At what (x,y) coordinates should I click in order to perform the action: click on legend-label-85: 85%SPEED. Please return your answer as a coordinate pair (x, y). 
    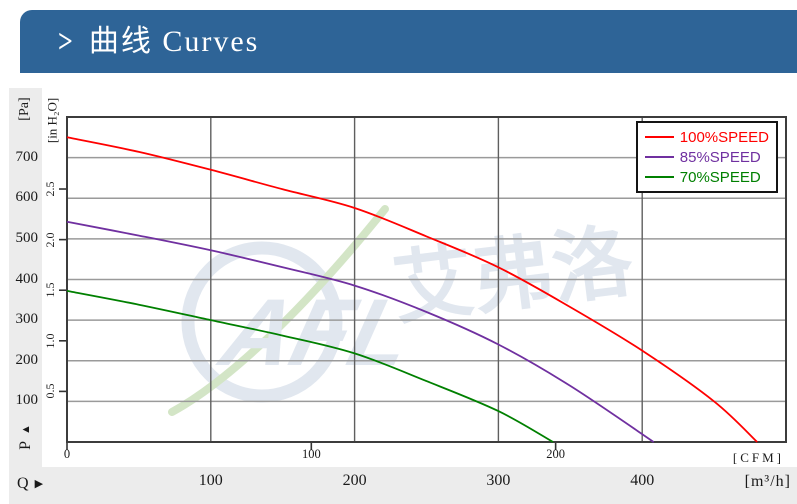
    Looking at the image, I should click on (720, 157).